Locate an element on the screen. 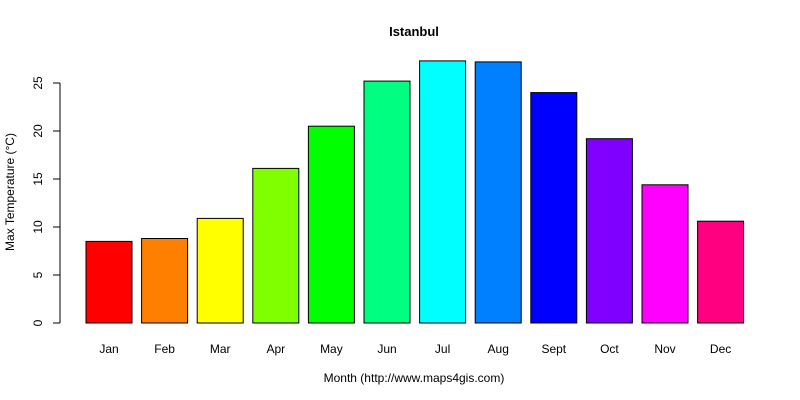 The width and height of the screenshot is (800, 400). bar-oct is located at coordinates (609, 231).